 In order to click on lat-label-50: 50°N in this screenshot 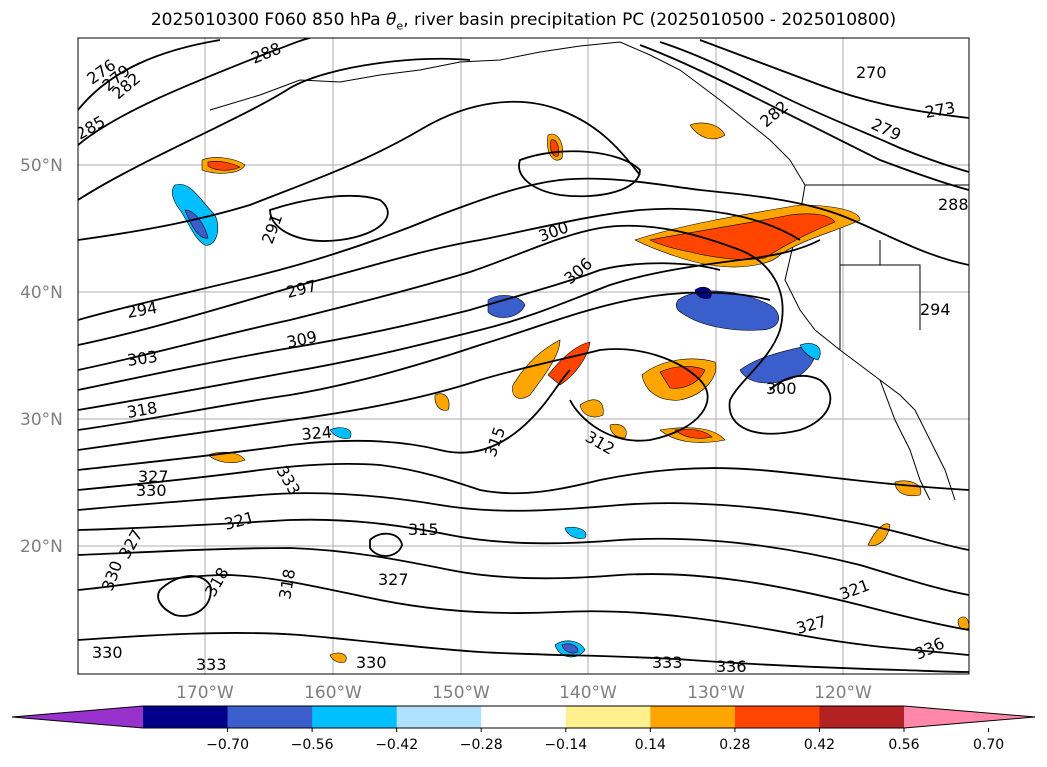, I will do `click(41, 166)`.